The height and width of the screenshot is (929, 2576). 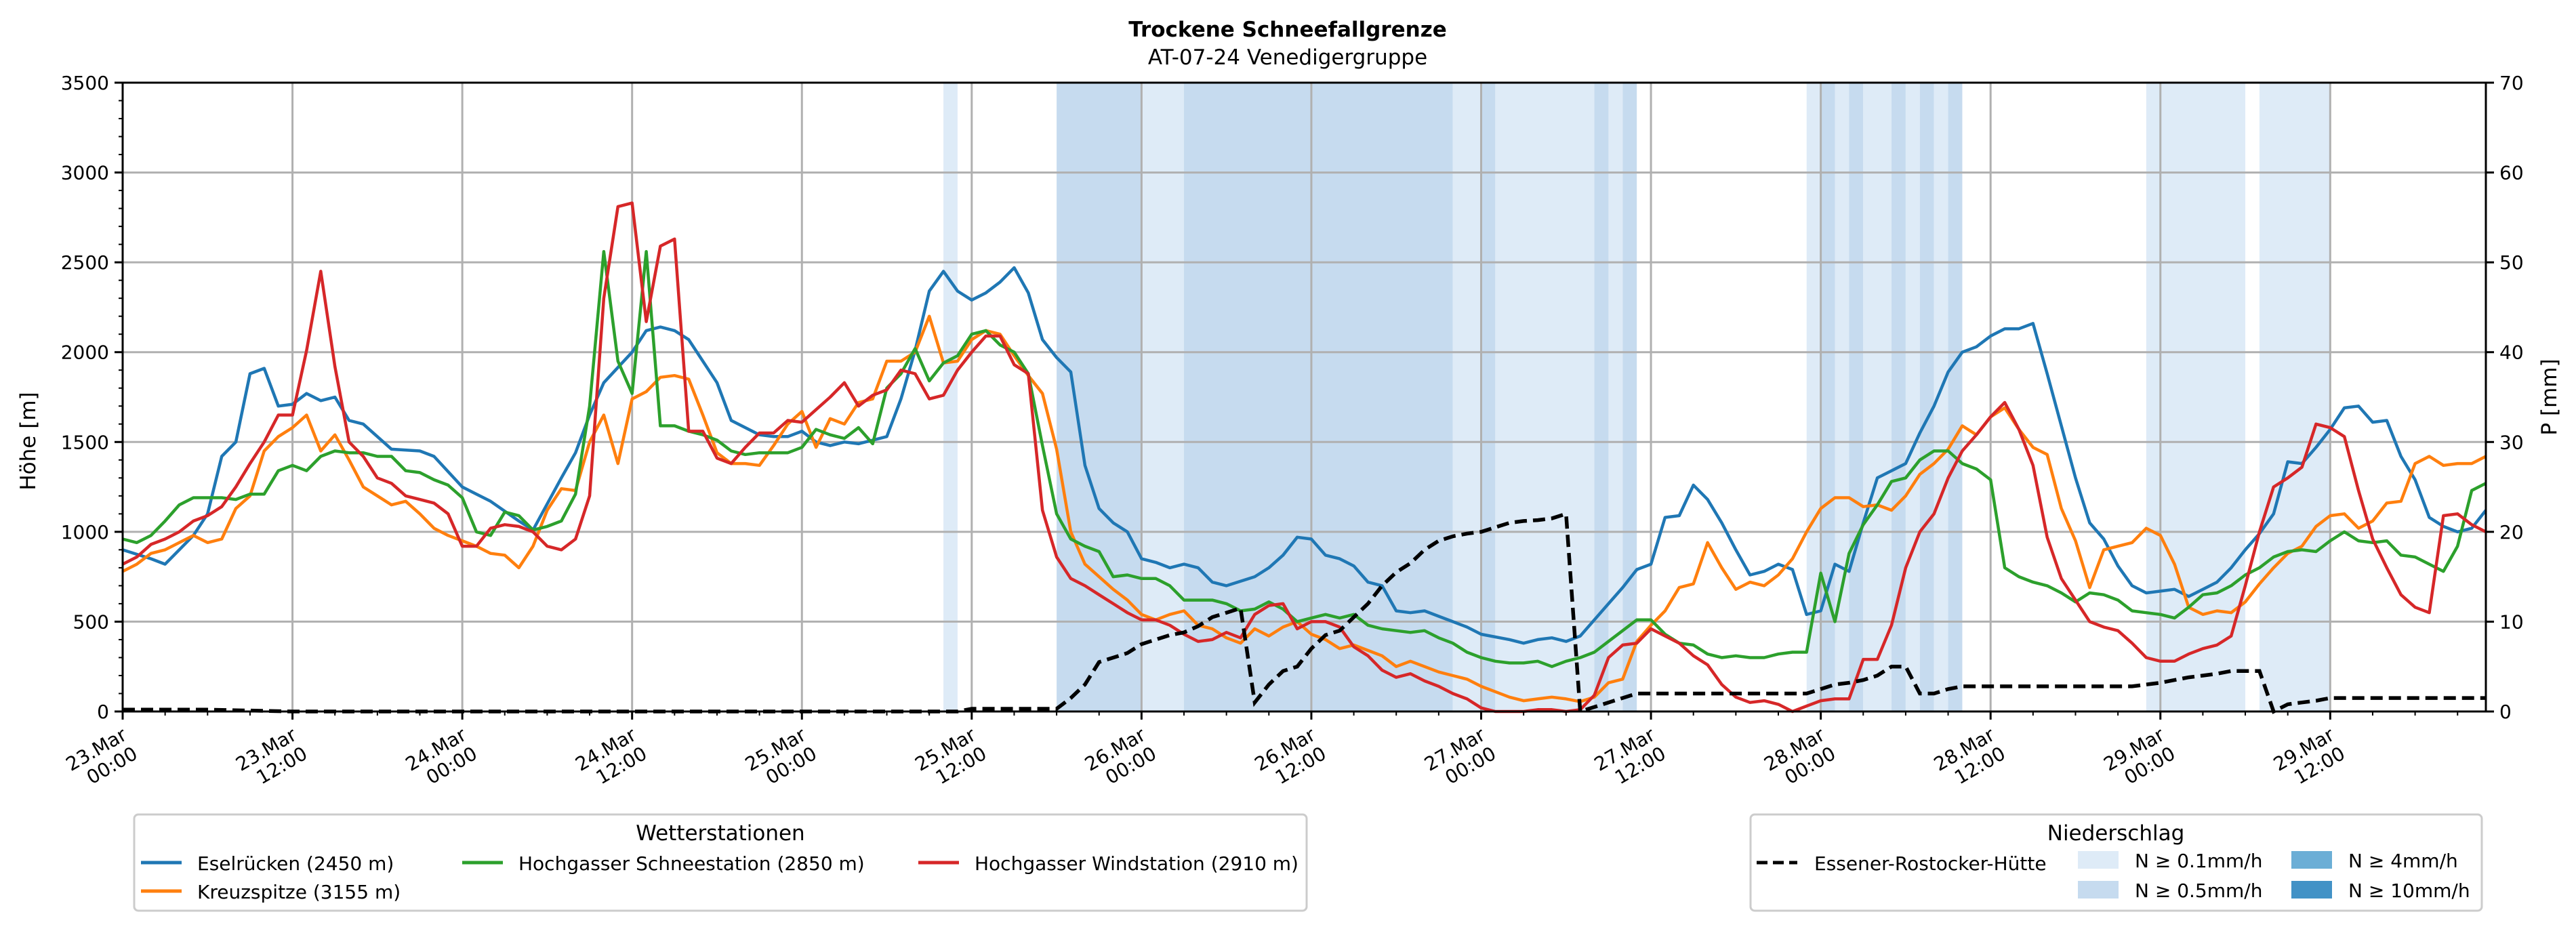 I want to click on y-right-tick-label-1: 10, so click(x=2511, y=622).